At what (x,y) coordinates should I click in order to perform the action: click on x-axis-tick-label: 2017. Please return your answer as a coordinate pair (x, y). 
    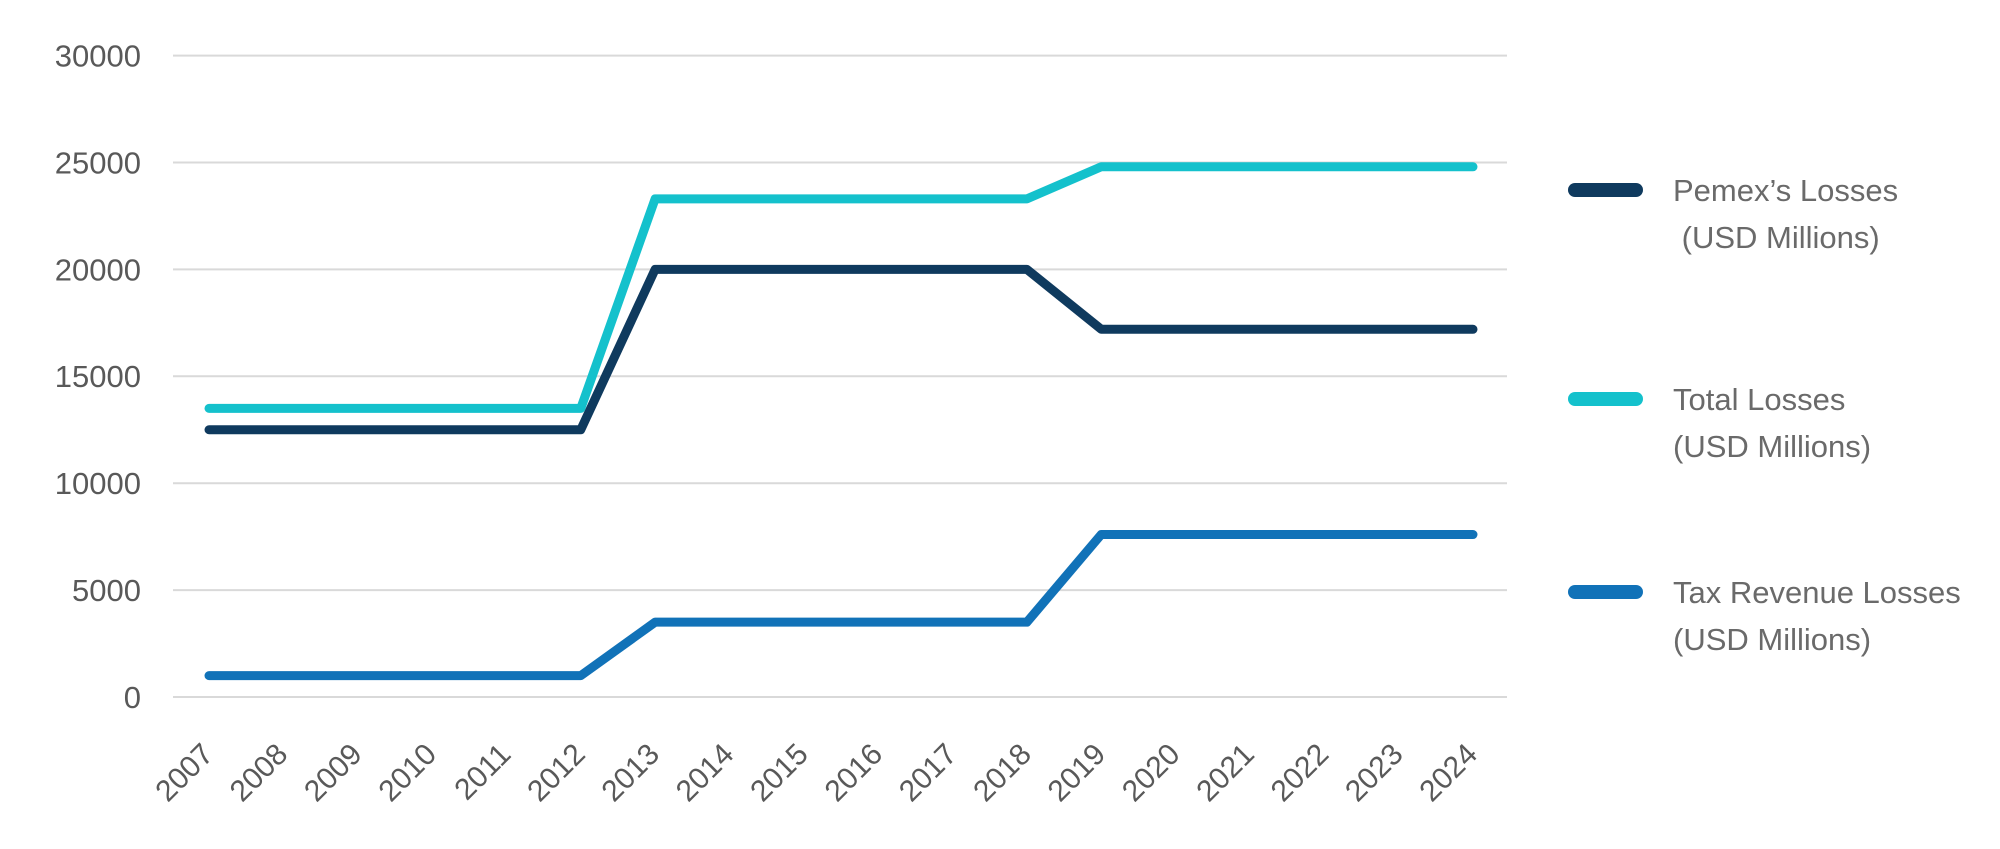
    Looking at the image, I should click on (928, 773).